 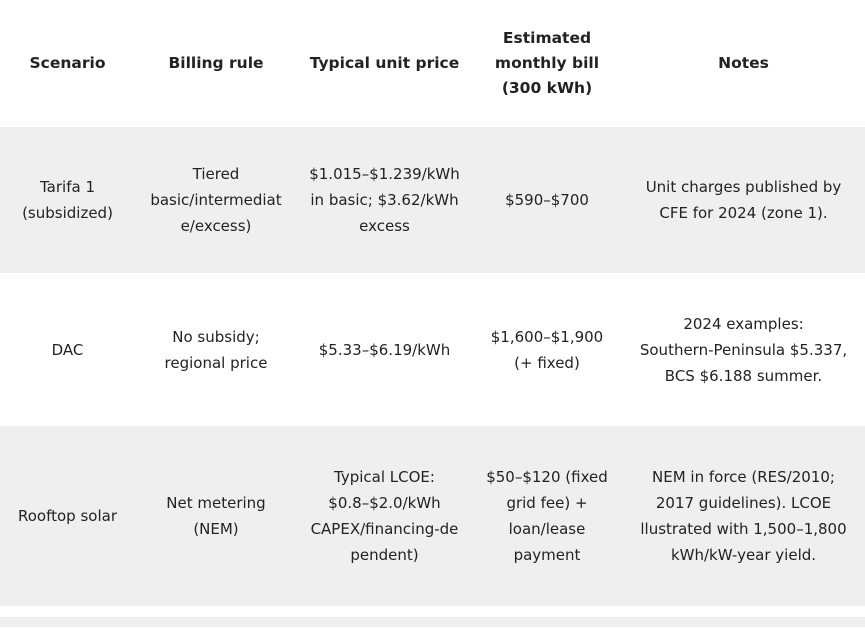 I want to click on cell-scenario: DAC, so click(x=67, y=349).